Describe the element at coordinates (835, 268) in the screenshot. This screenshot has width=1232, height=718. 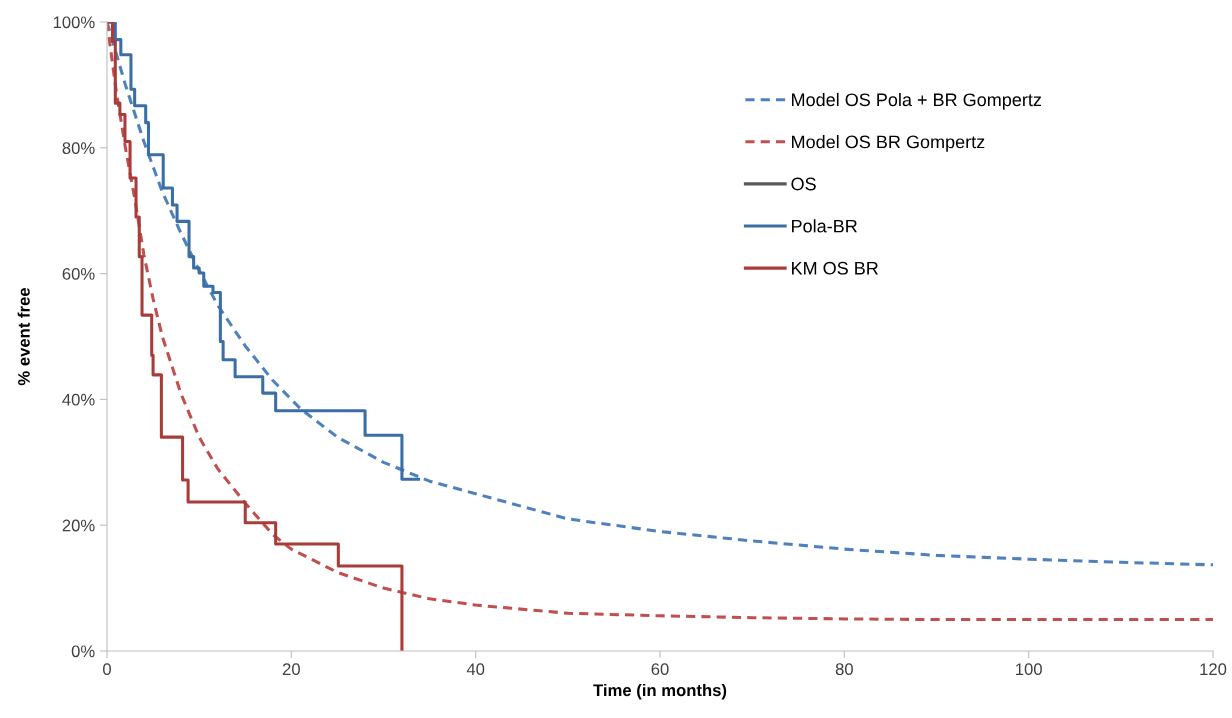
I see `legend-label: KM OS BR` at that location.